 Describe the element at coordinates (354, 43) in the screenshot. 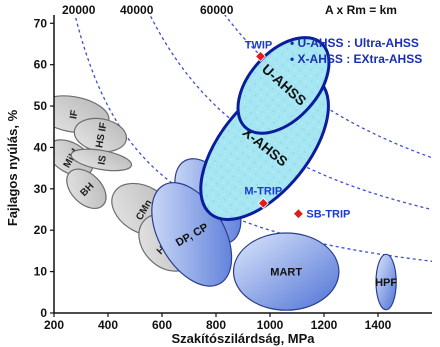

I see `legend-entry: • U-AHSS : Ultra-AHSS` at that location.